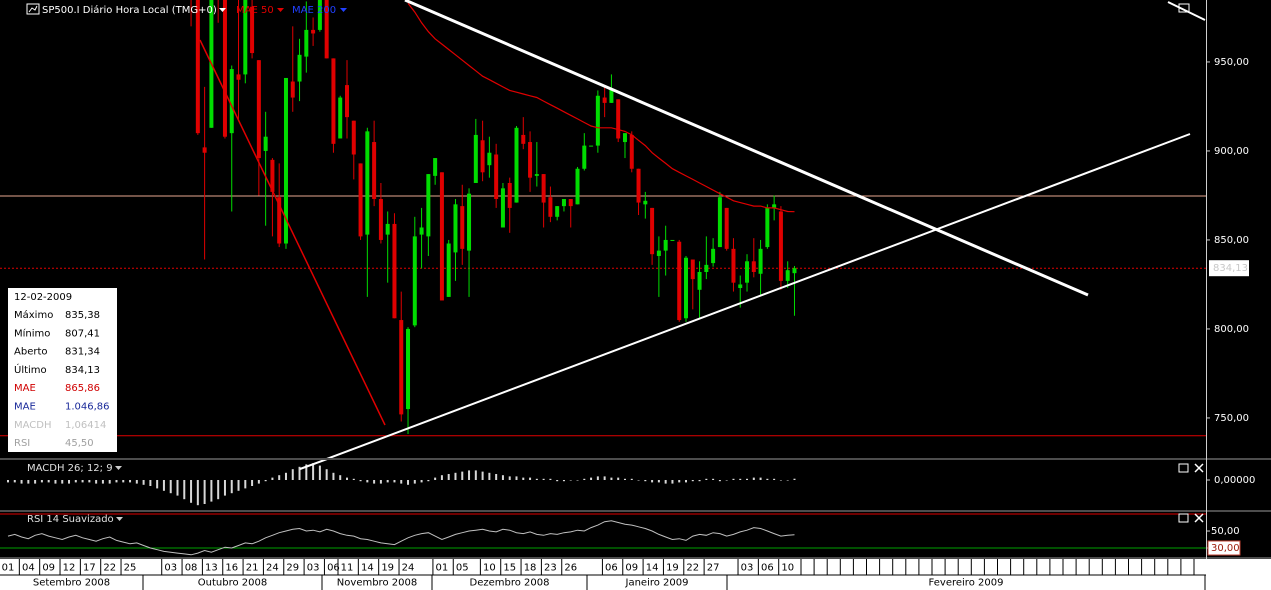 The width and height of the screenshot is (1271, 590). I want to click on info-label: Último, so click(30, 369).